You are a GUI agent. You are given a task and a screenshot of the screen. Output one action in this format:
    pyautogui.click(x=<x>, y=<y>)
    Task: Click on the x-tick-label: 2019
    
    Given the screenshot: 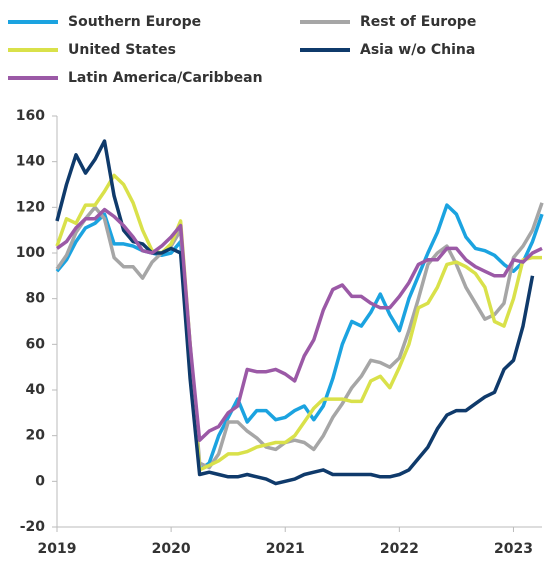 What is the action you would take?
    pyautogui.click(x=57, y=549)
    